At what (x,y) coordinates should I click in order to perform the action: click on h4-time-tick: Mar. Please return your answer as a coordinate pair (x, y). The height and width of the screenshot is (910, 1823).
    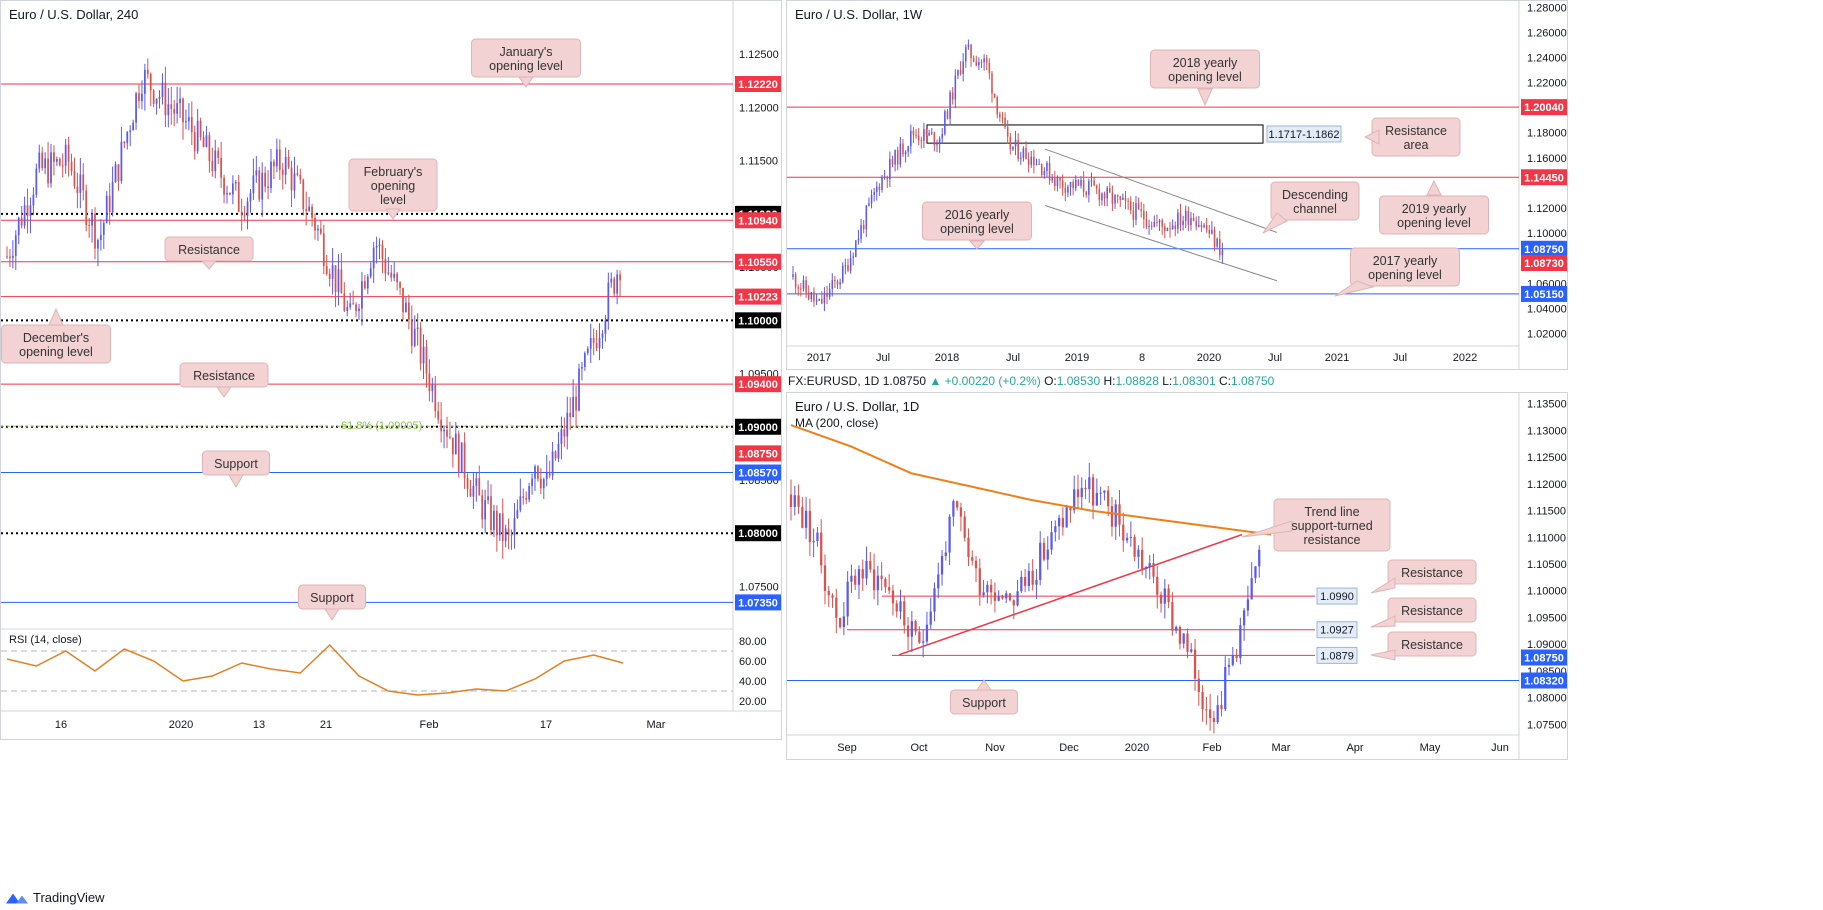
    Looking at the image, I should click on (656, 725).